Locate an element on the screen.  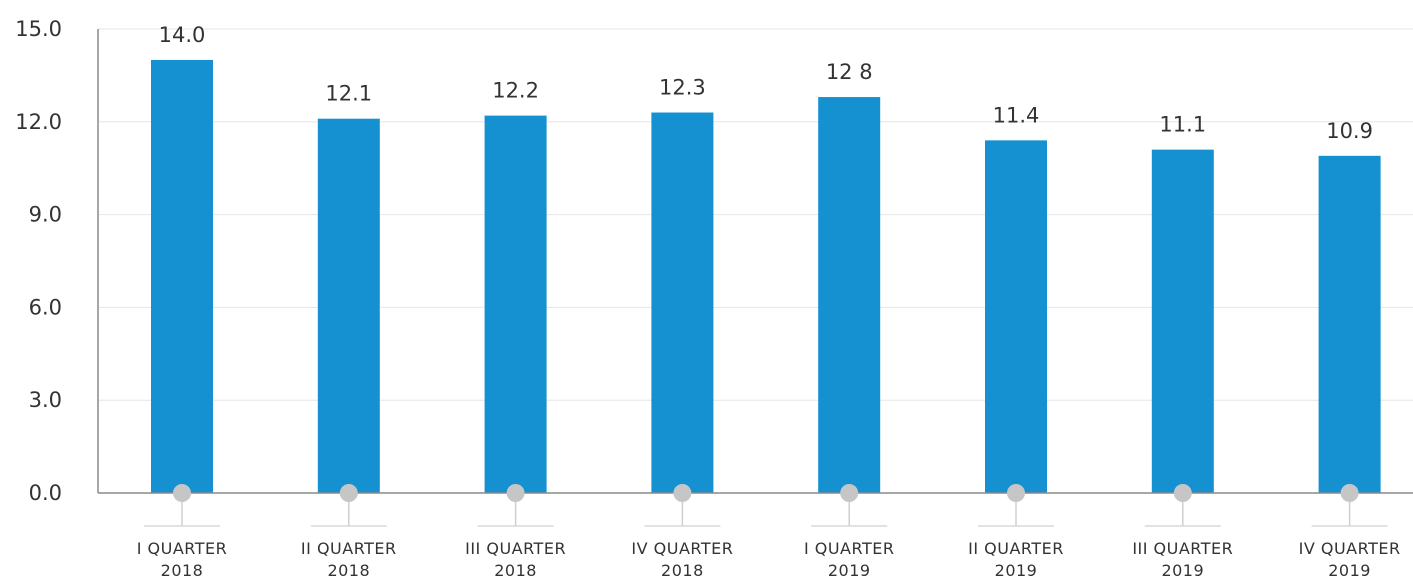
y-tick-label: 15.0 is located at coordinates (38, 29).